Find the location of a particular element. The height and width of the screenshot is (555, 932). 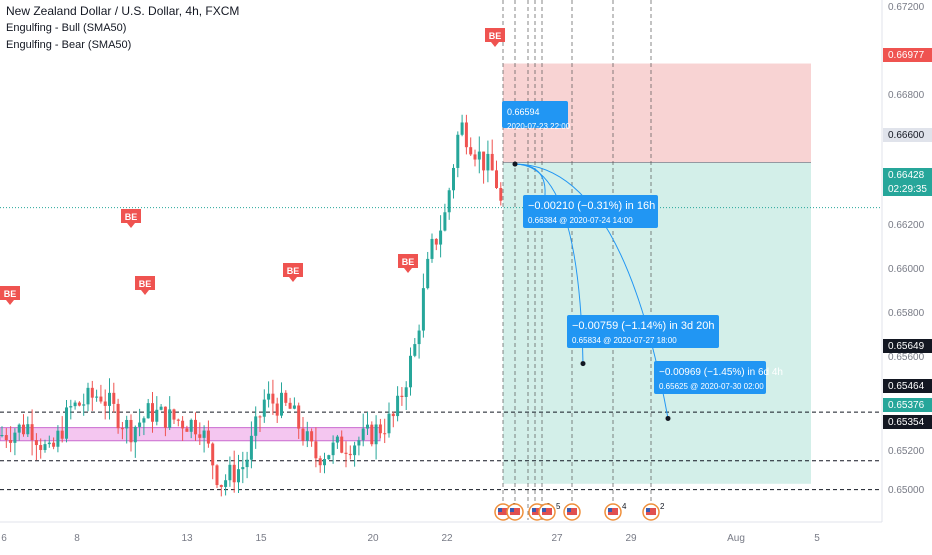

price-label: 0.65464 is located at coordinates (906, 386).